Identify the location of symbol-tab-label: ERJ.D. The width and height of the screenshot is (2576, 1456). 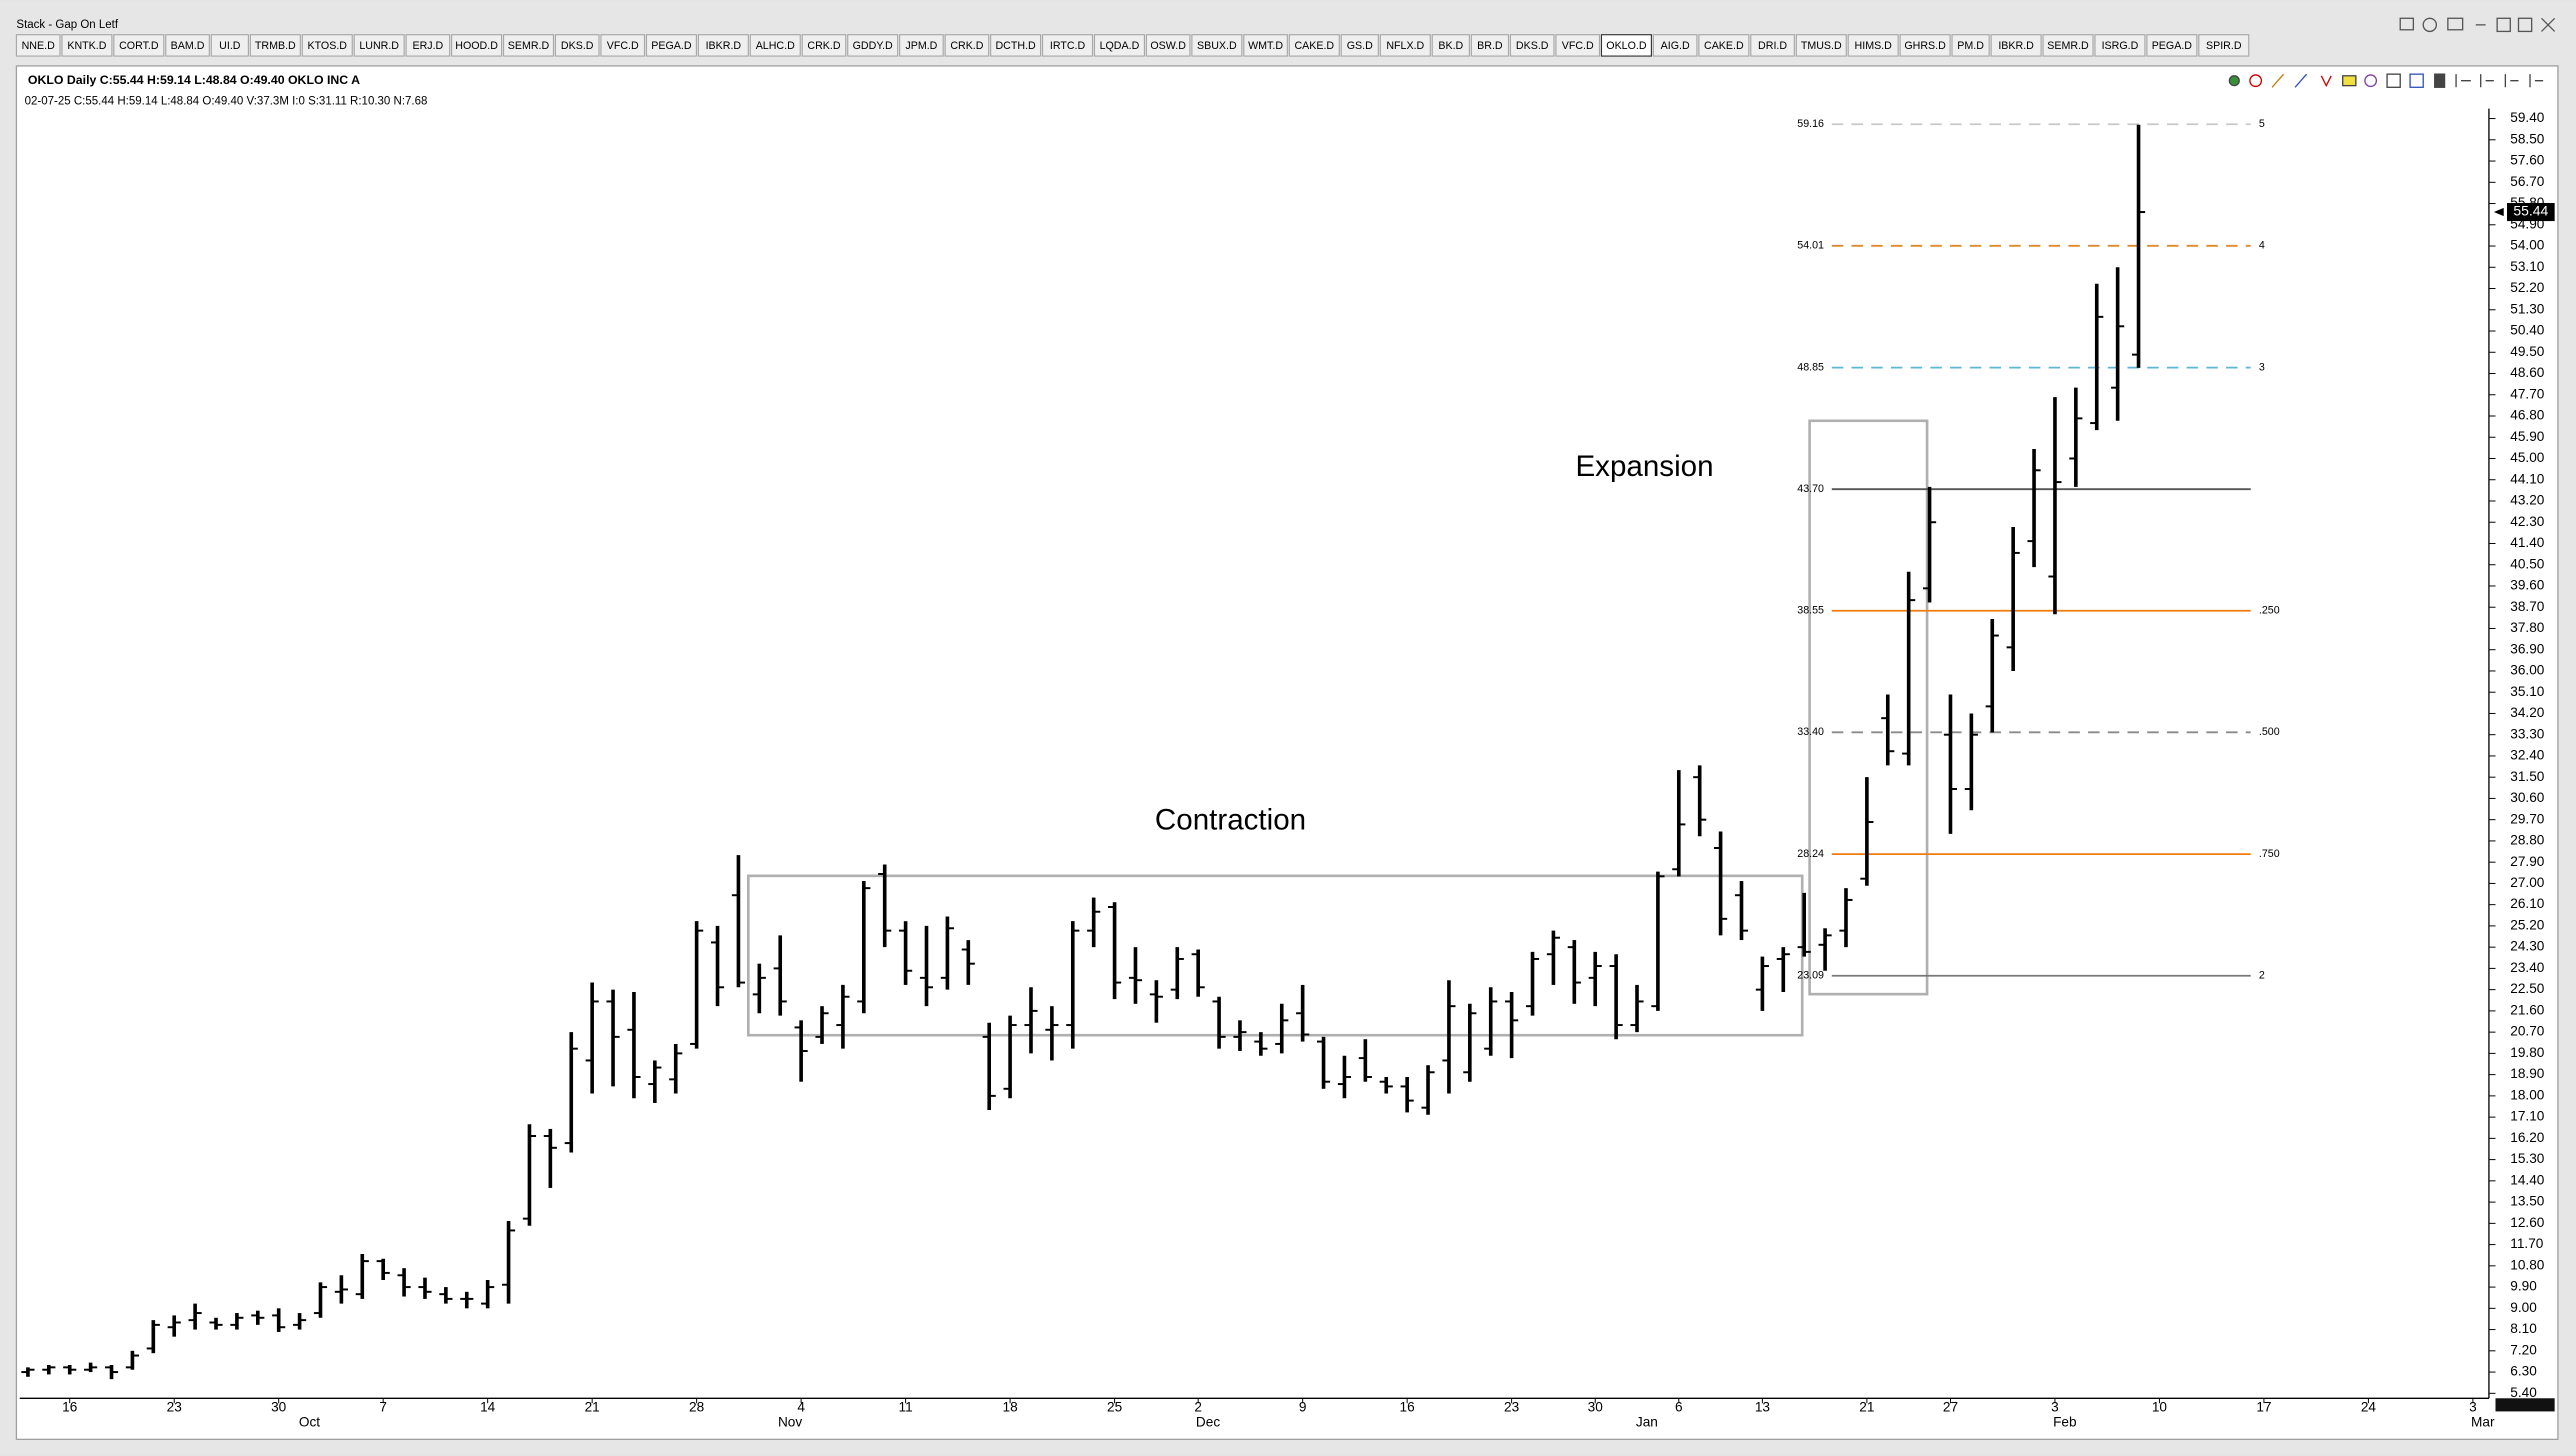
(427, 46).